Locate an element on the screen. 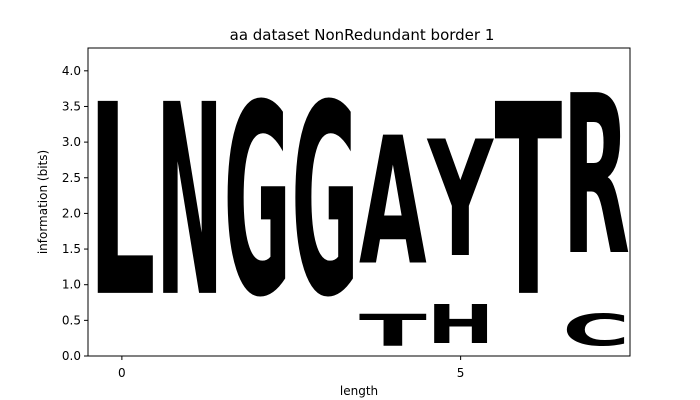  y-axis-label: information (bits) is located at coordinates (43, 202).